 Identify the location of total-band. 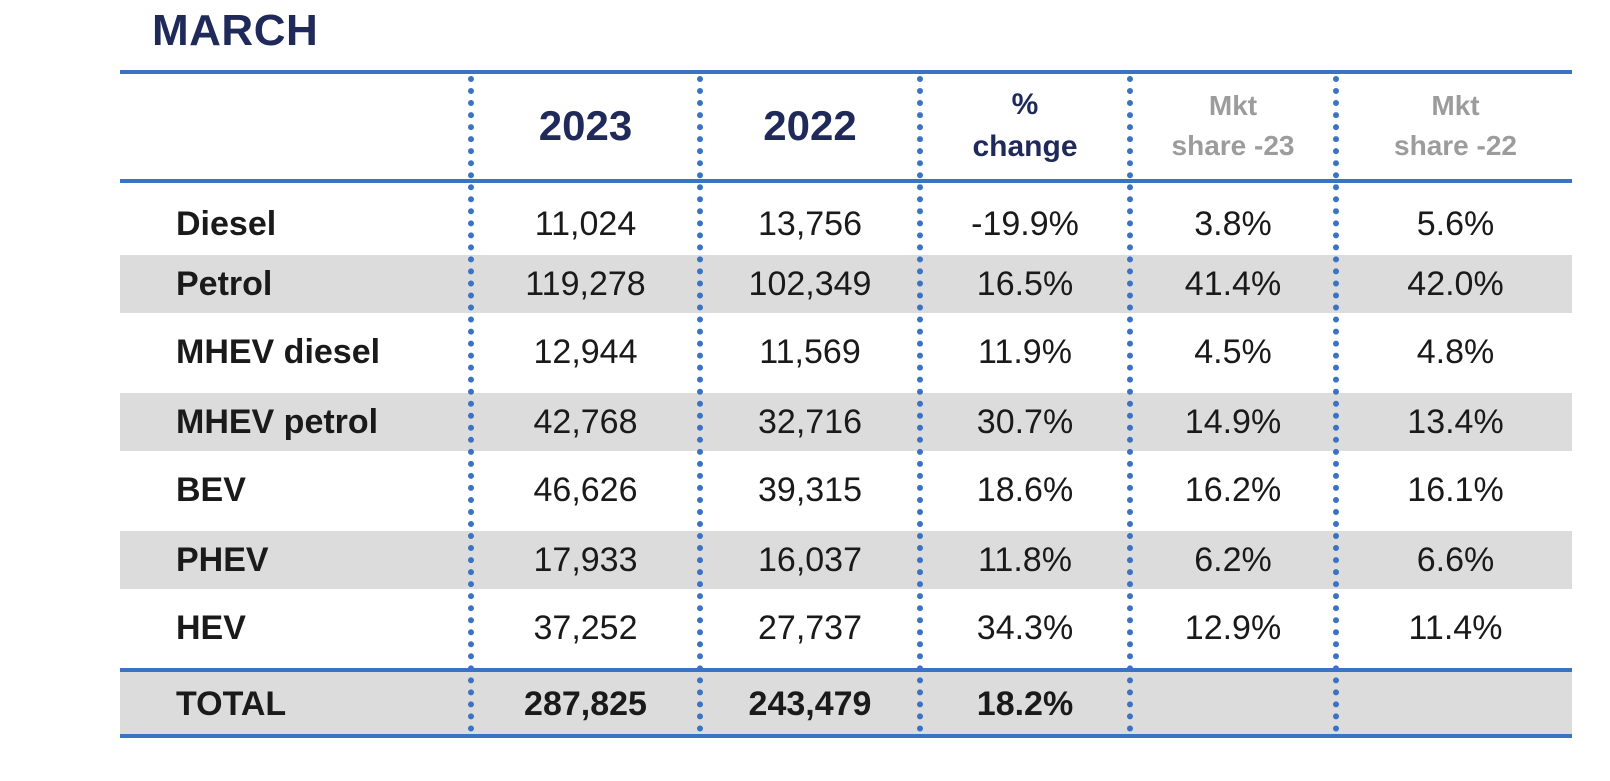
(846, 703).